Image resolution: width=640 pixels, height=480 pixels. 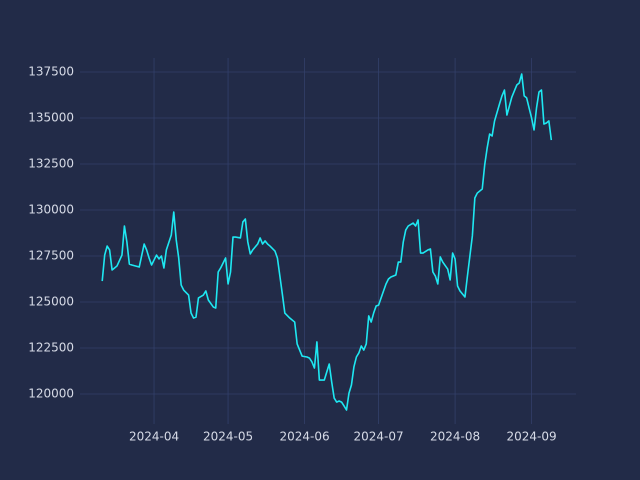 I want to click on x-tick-label: 2024-07, so click(x=379, y=437).